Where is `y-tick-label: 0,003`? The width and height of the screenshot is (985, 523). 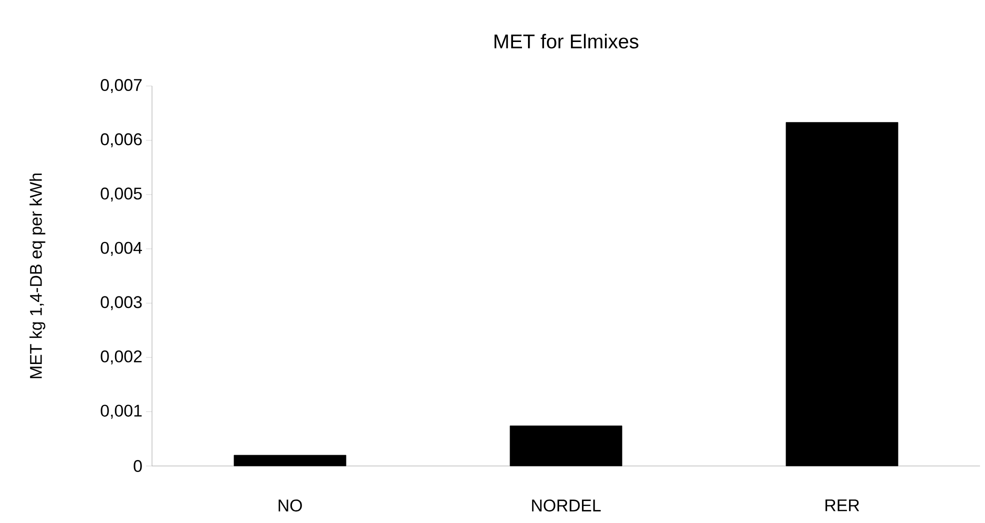 y-tick-label: 0,003 is located at coordinates (121, 303).